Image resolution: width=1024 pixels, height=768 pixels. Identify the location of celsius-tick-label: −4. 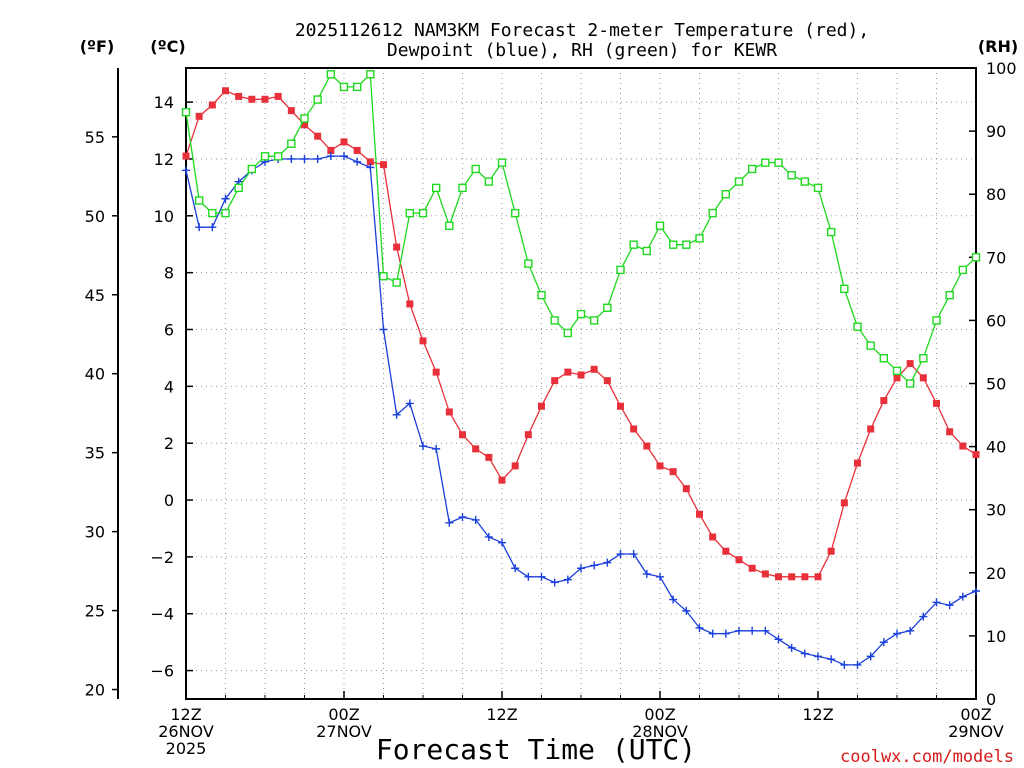
(162, 614).